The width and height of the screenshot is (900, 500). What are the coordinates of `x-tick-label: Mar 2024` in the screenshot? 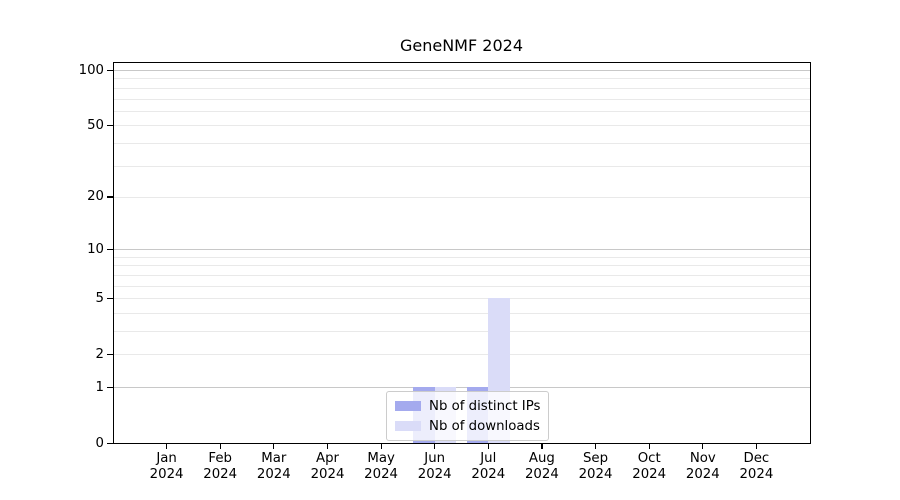 It's located at (273, 466).